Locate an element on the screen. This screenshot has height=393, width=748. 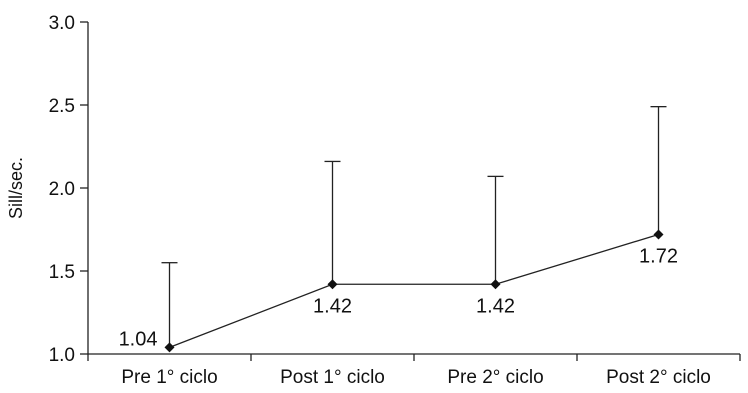
data-label: 1.72 is located at coordinates (658, 256).